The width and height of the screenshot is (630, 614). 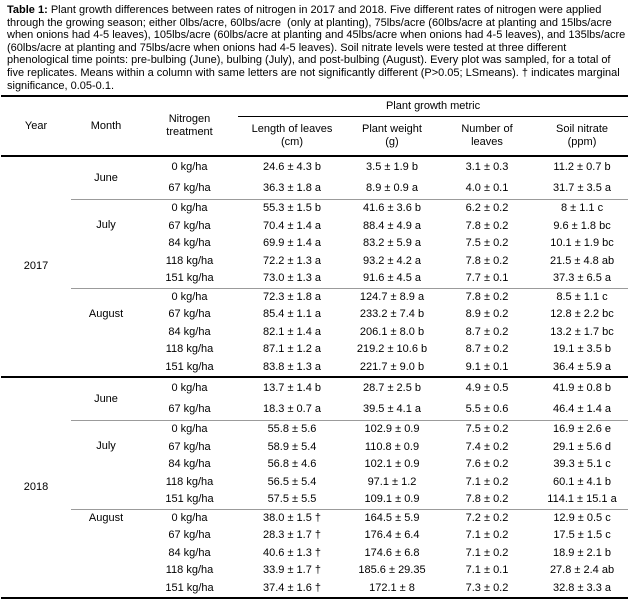 I want to click on cell-nitrate: 37.3 ± 6.5 a, so click(x=582, y=279).